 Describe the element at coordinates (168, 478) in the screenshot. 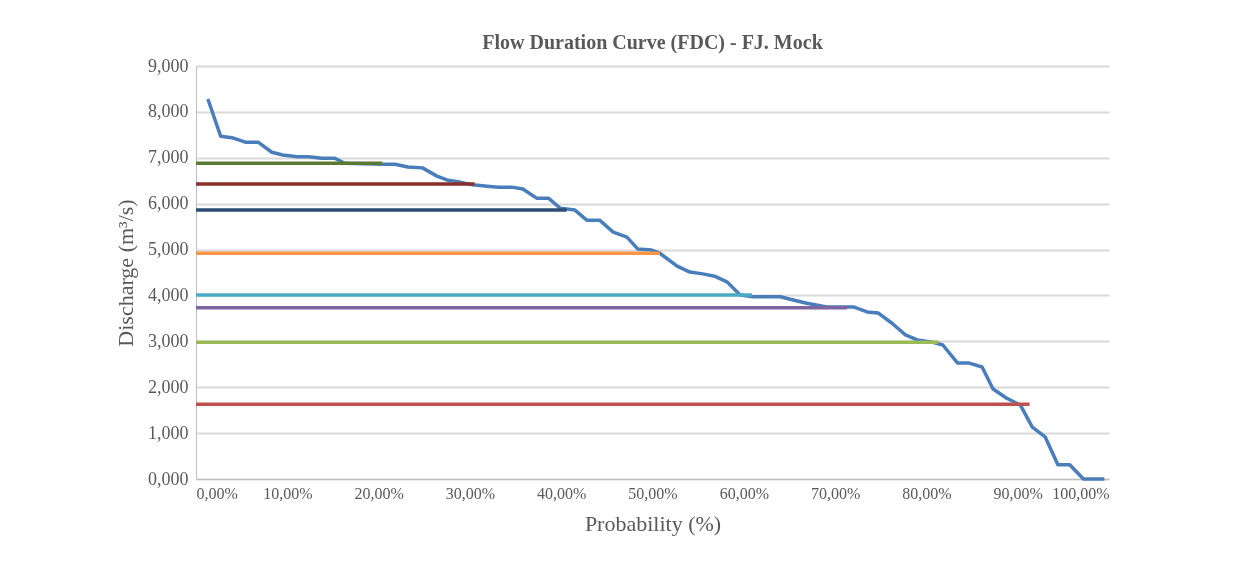

I see `y-tick-label: 0,000` at that location.